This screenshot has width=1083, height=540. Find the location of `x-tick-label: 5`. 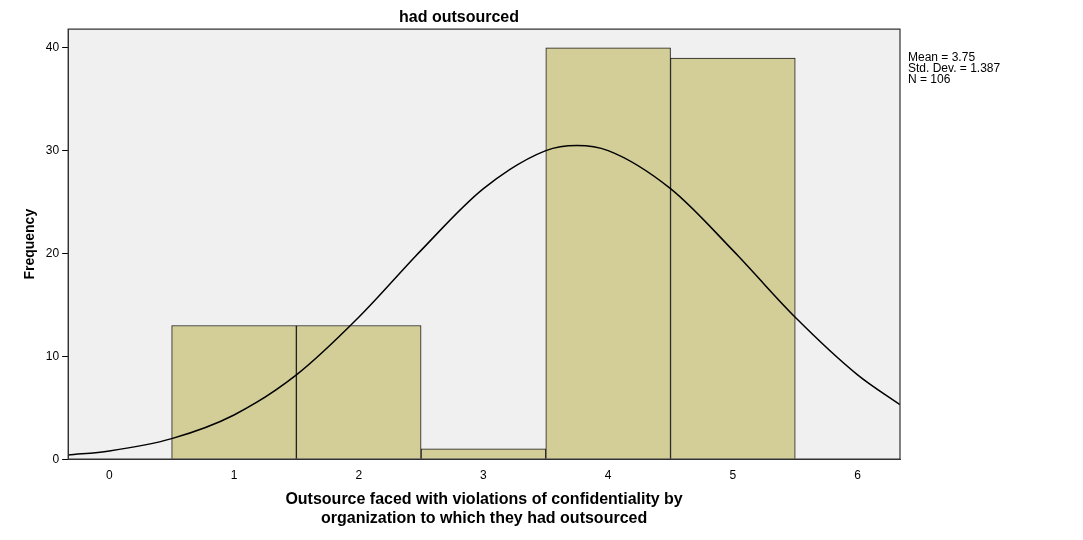

x-tick-label: 5 is located at coordinates (733, 474).